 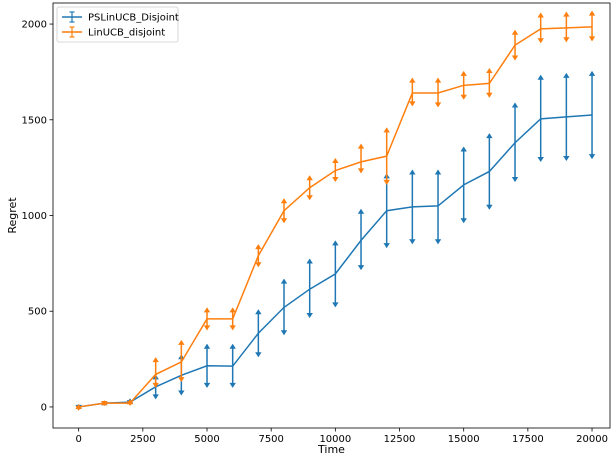 What do you see at coordinates (528, 439) in the screenshot?
I see `x-tick-label: 17500` at bounding box center [528, 439].